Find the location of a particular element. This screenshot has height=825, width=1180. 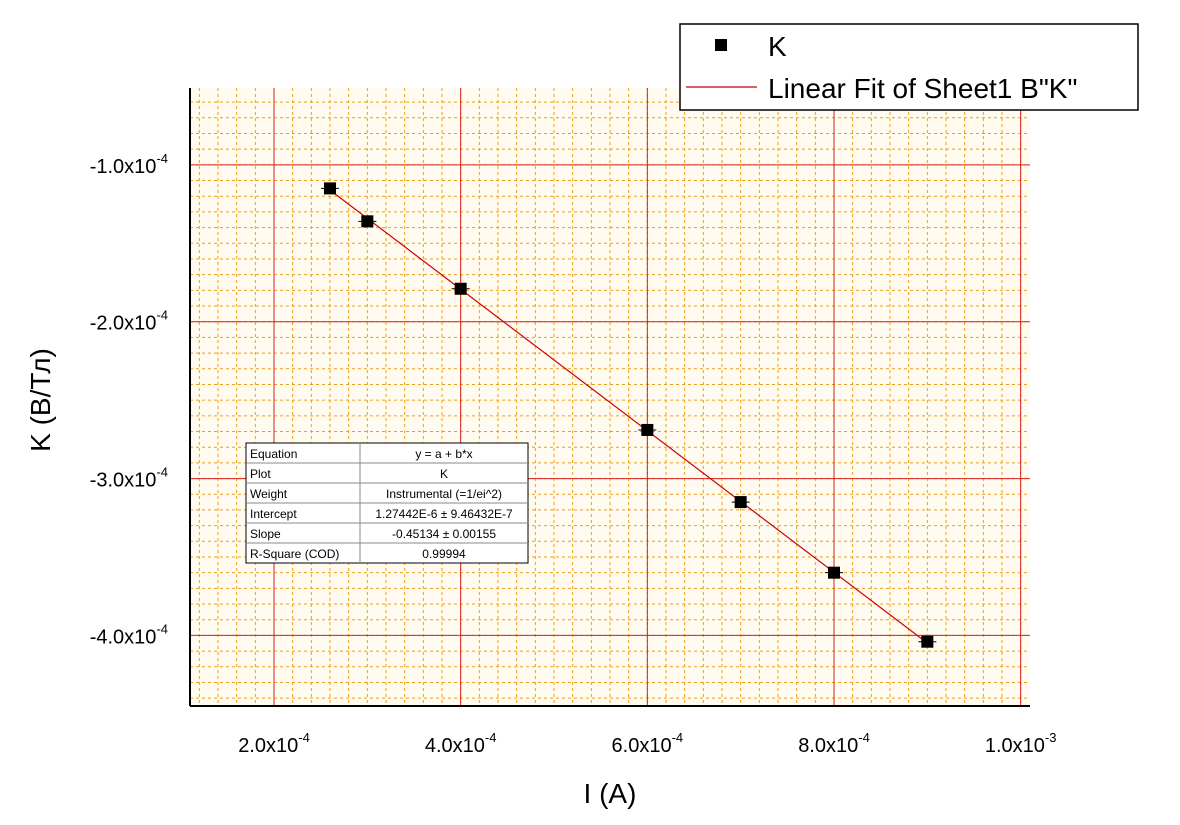

stats-value: 0.99994 is located at coordinates (444, 554).